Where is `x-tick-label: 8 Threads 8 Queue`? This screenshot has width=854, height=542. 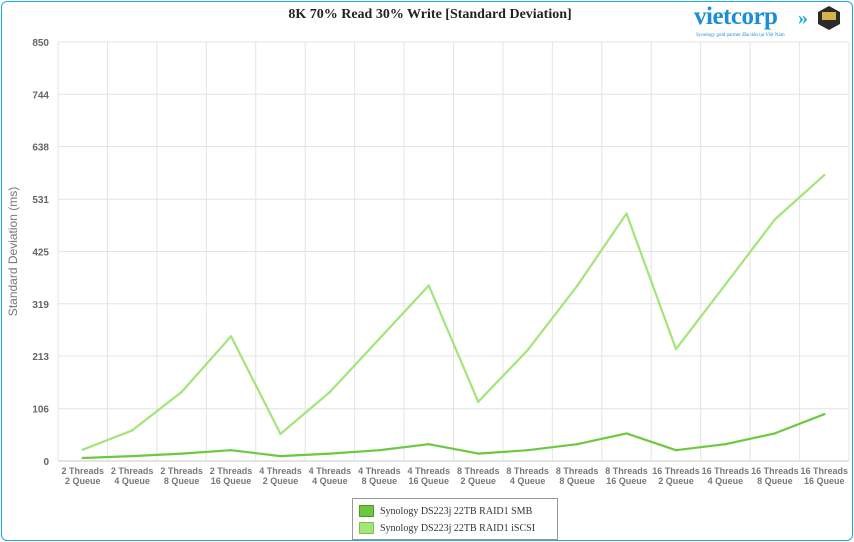 x-tick-label: 8 Threads 8 Queue is located at coordinates (577, 476).